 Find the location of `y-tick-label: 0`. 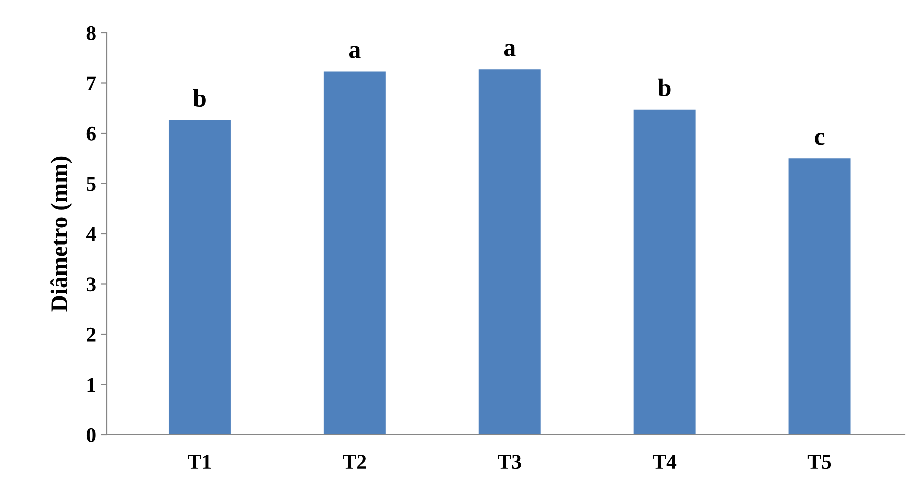

y-tick-label: 0 is located at coordinates (91, 435).